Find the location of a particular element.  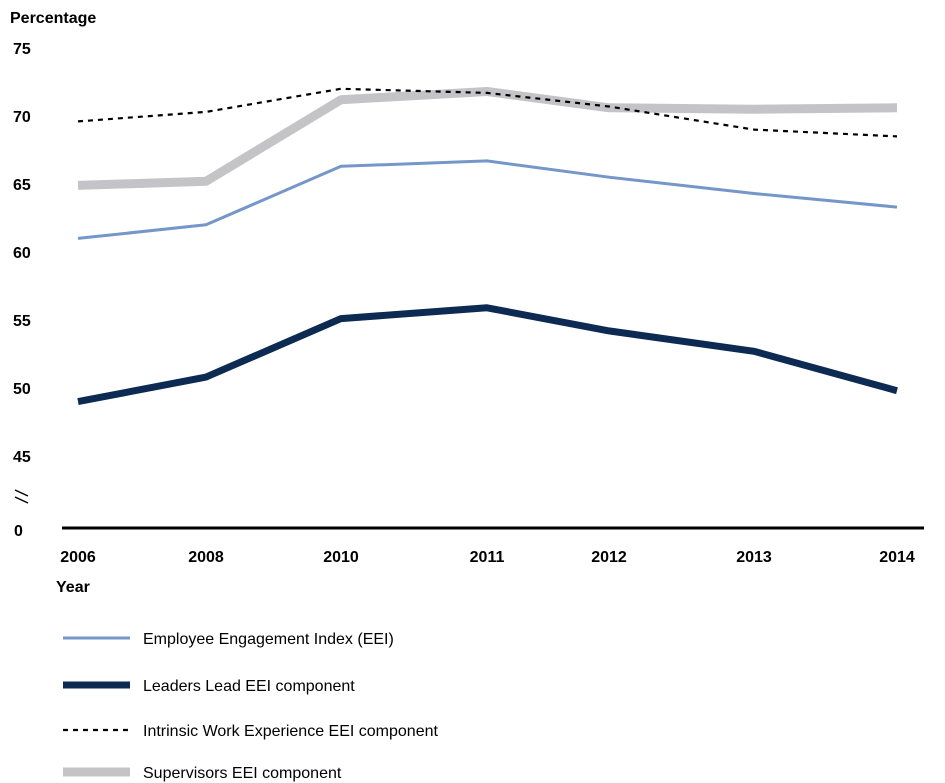

x-axis-ticks: 2006 2008 2010 2011 2012 2013 2014 is located at coordinates (487, 557).